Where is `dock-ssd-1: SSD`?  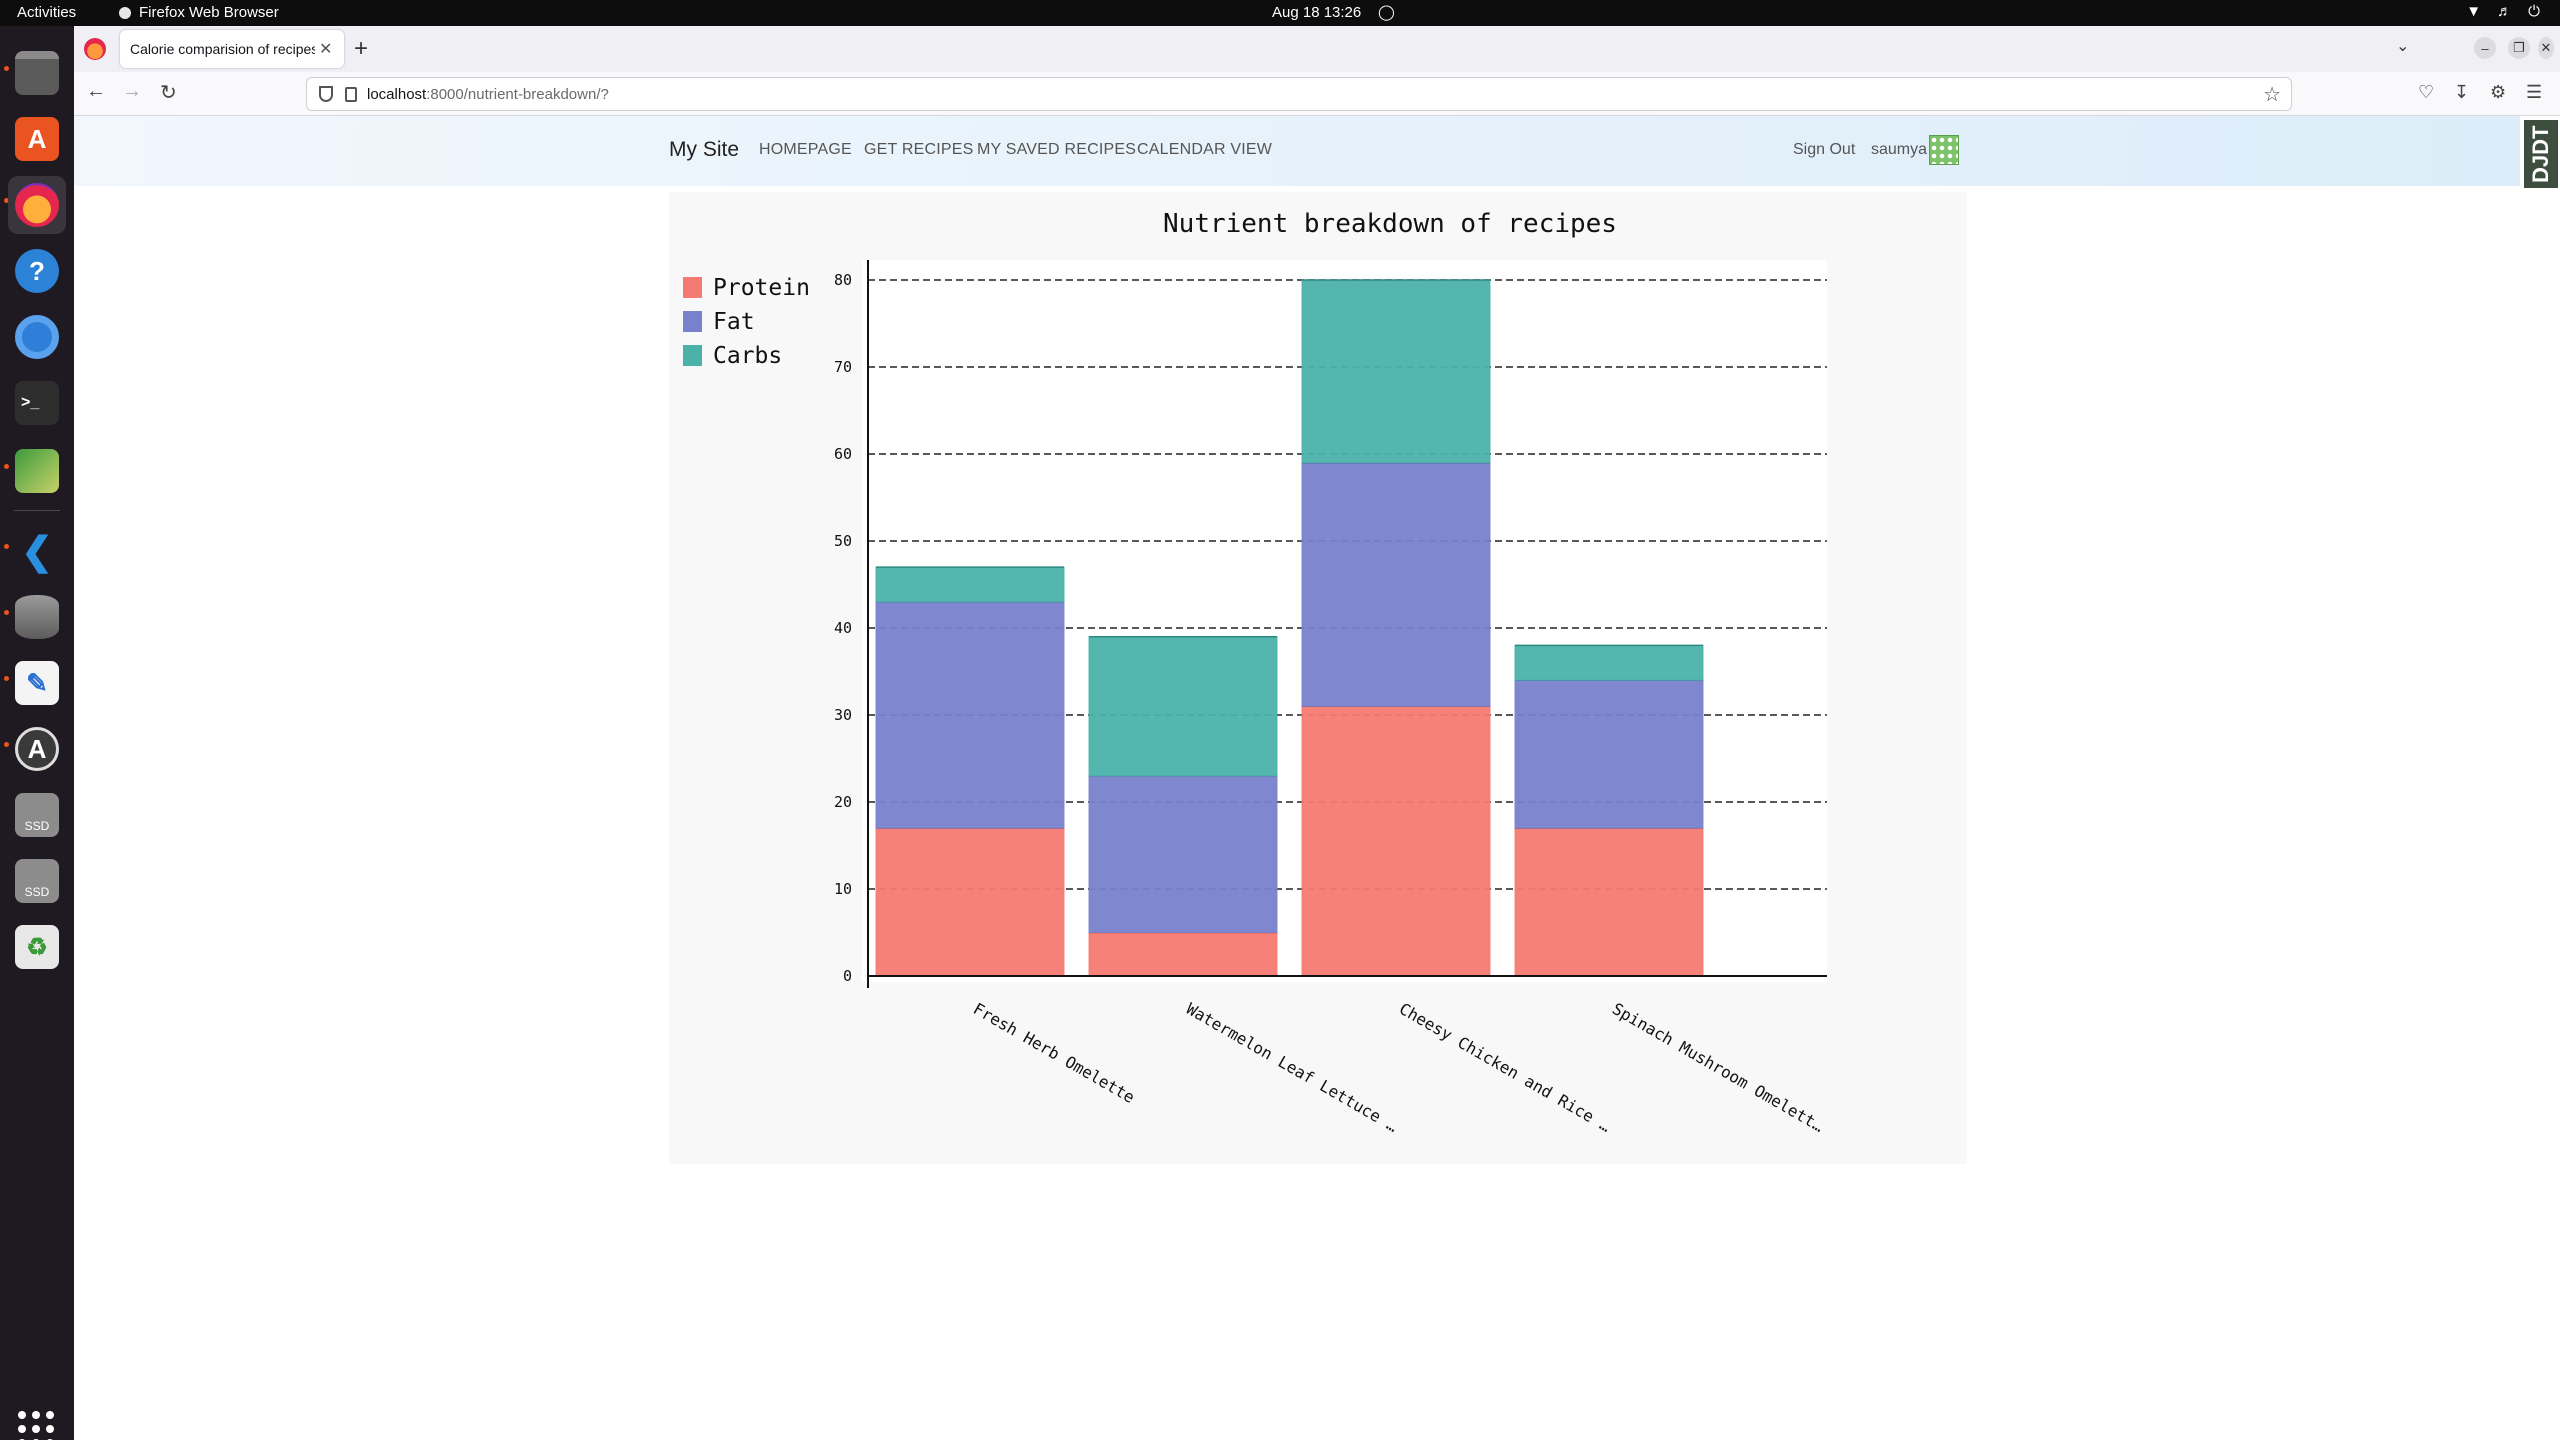
dock-ssd-1: SSD is located at coordinates (37, 815).